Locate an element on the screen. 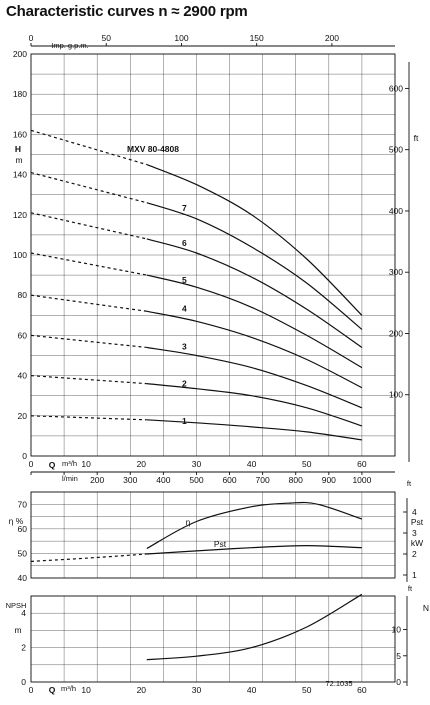  h-tick-label: 20 is located at coordinates (23, 416).